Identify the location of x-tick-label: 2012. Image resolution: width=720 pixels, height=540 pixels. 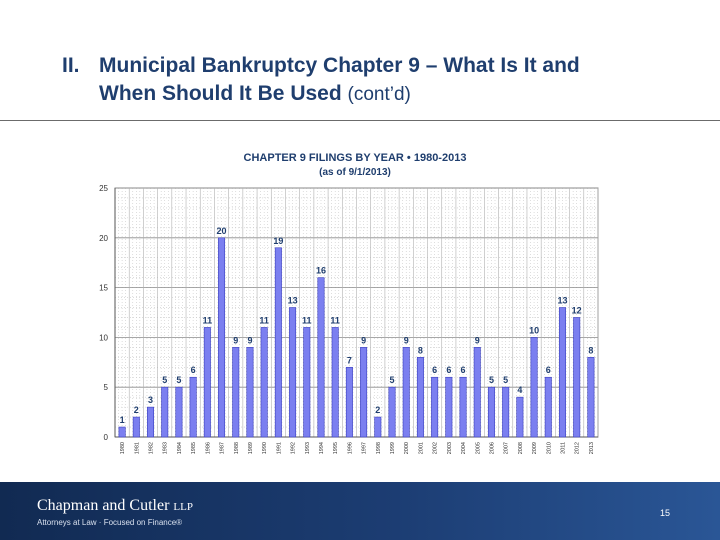
(578, 448).